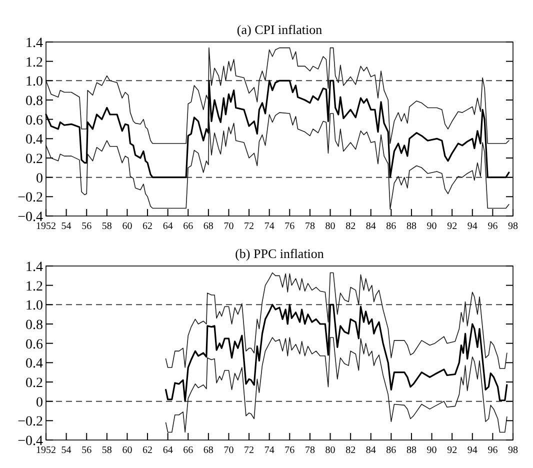 The width and height of the screenshot is (533, 468). Describe the element at coordinates (279, 253) in the screenshot. I see `chart-title: (b) PPC inflation` at that location.